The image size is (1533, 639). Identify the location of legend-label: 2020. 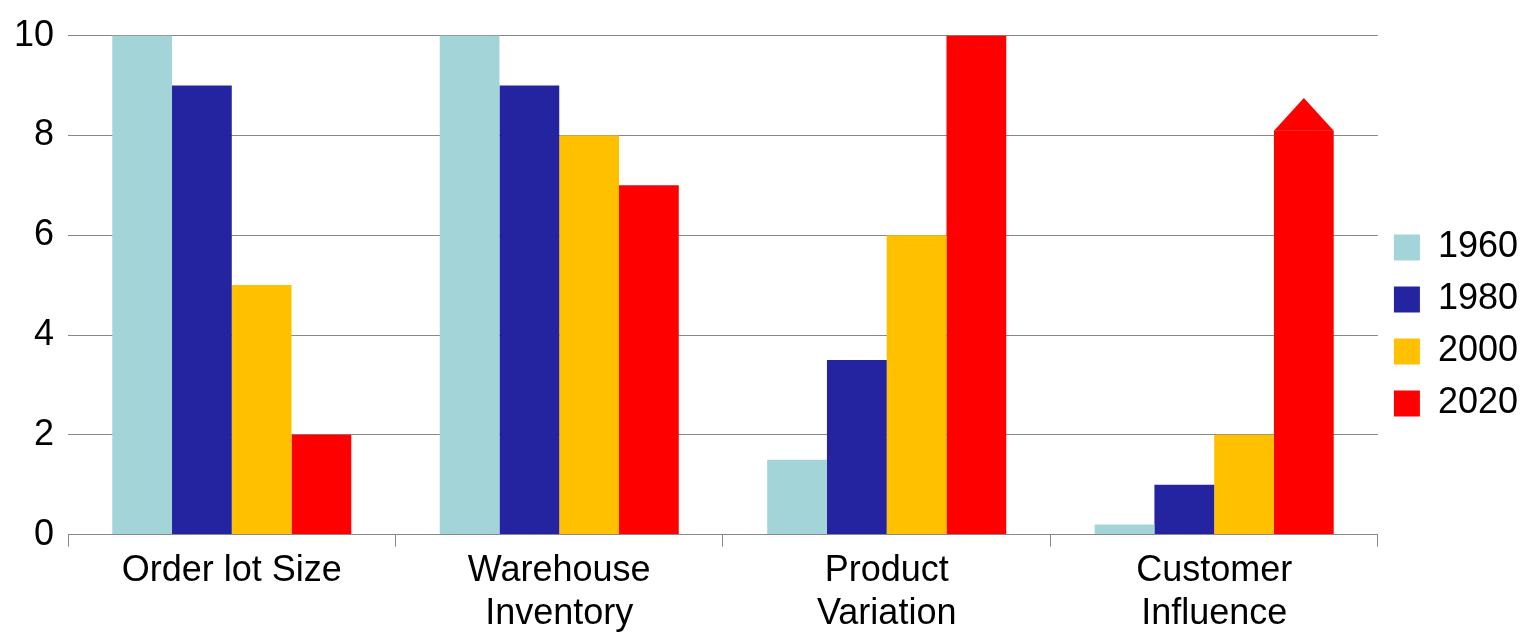
(1478, 401).